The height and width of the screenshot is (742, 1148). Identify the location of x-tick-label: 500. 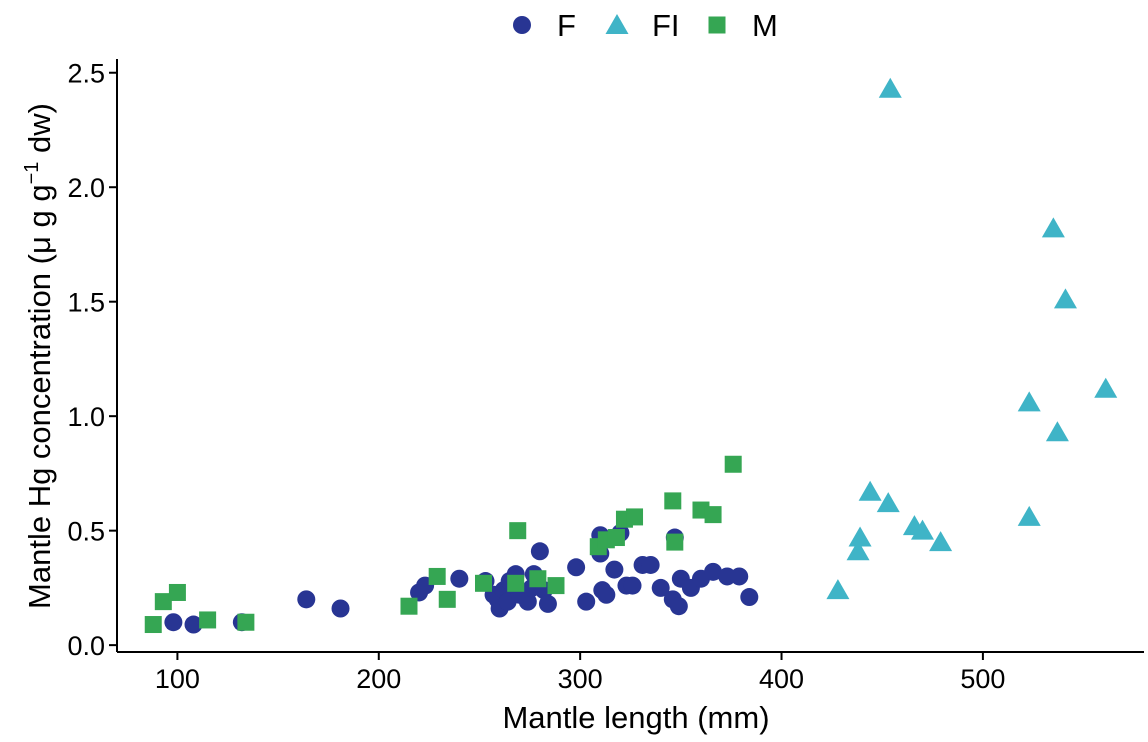
(982, 679).